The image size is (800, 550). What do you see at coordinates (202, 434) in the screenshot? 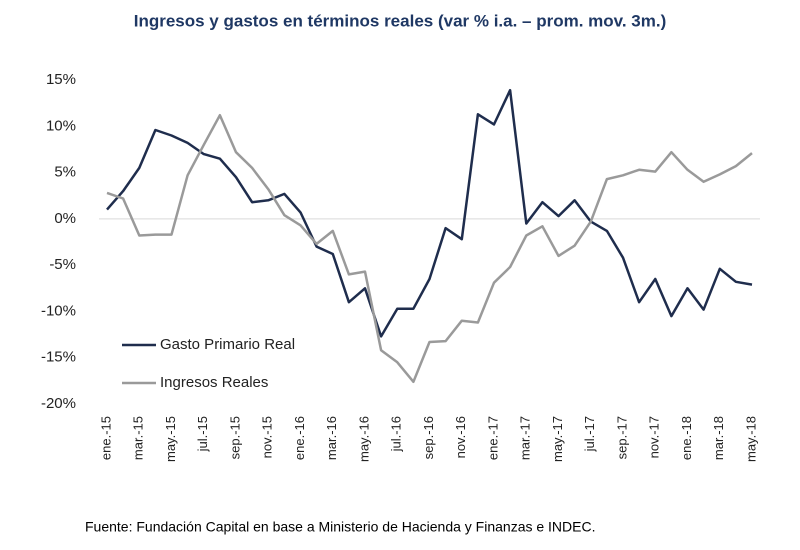
I see `x-tick-label: jul.-15` at bounding box center [202, 434].